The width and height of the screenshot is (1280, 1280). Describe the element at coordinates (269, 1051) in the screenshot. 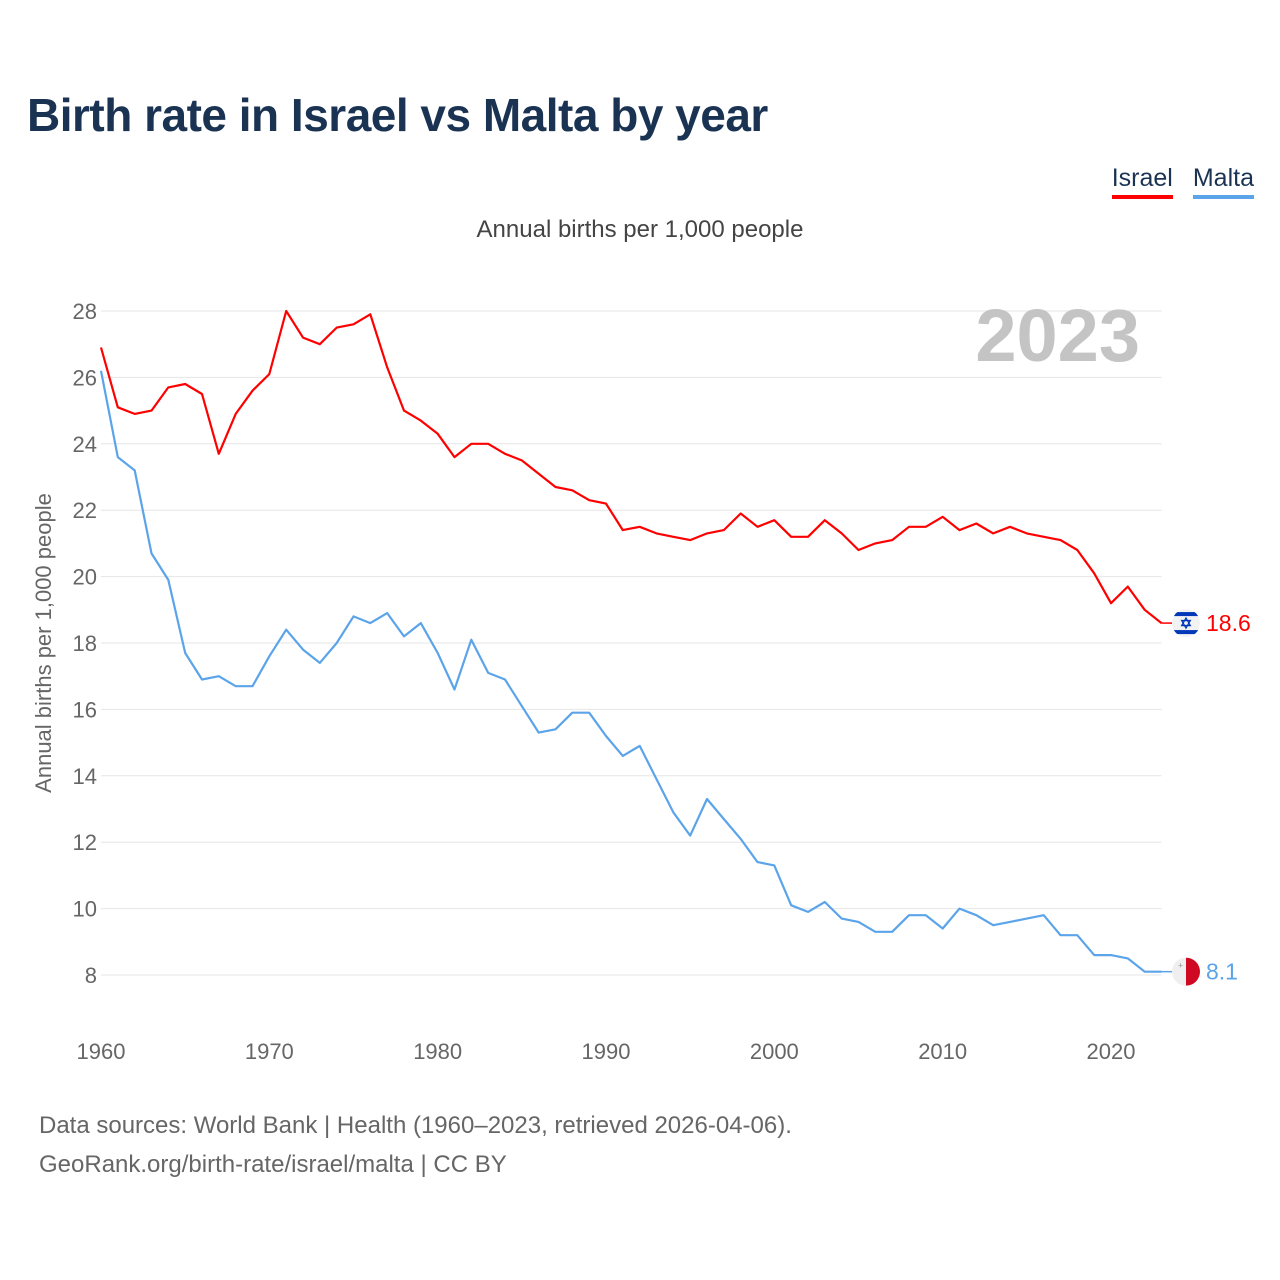

I see `x-tick-label: 1970` at that location.